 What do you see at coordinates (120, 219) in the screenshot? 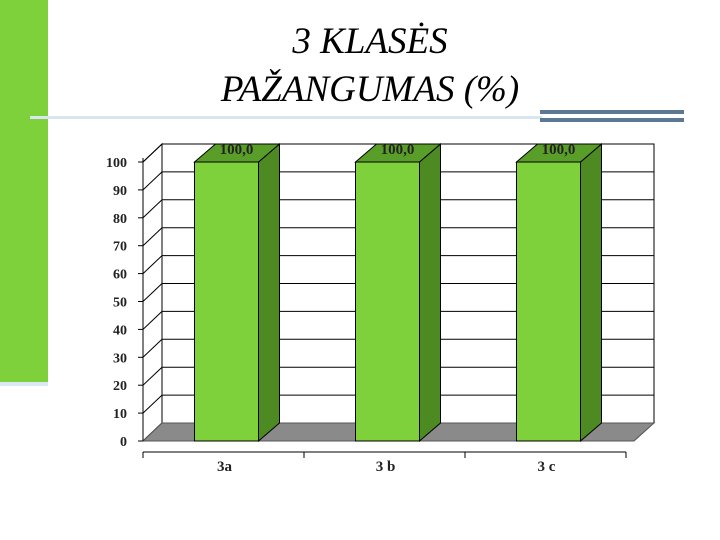
I see `y-tick-label: 80` at bounding box center [120, 219].